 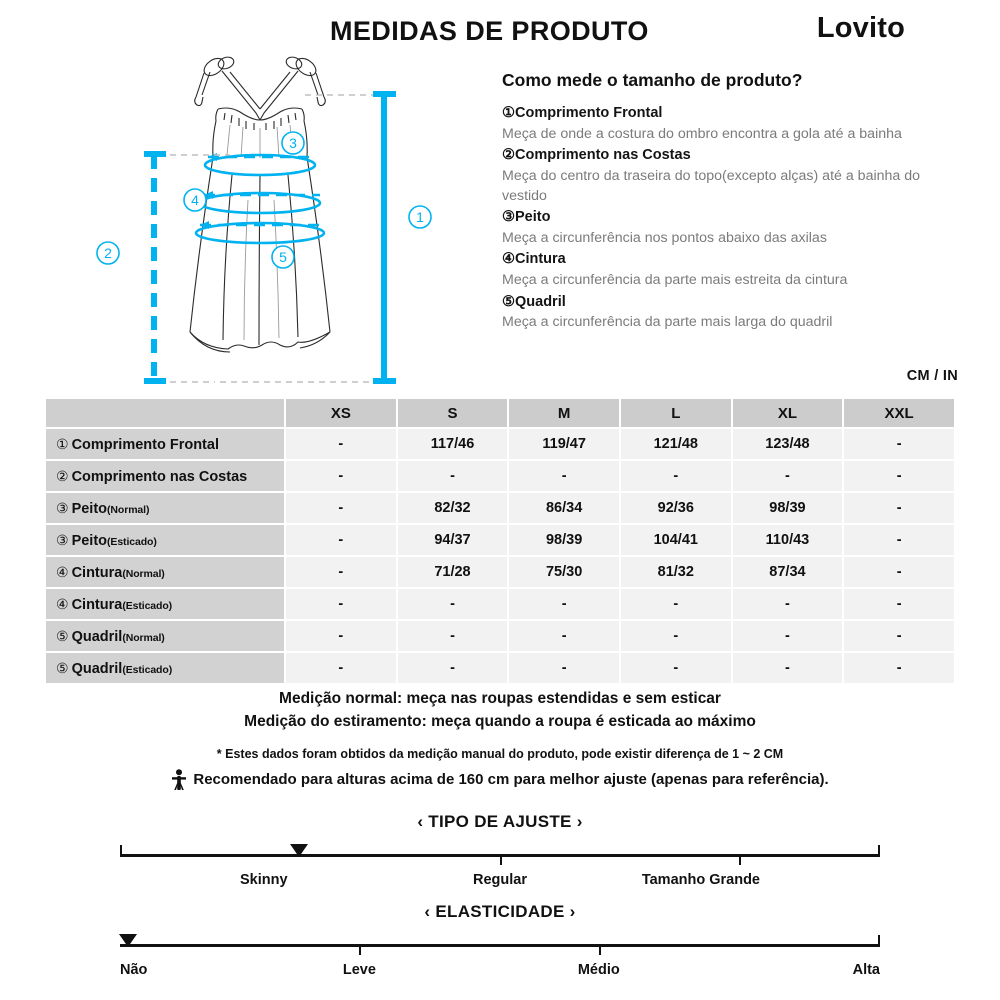 What do you see at coordinates (500, 911) in the screenshot?
I see `elasticity-title: ‹ ELASTICIDADE ›` at bounding box center [500, 911].